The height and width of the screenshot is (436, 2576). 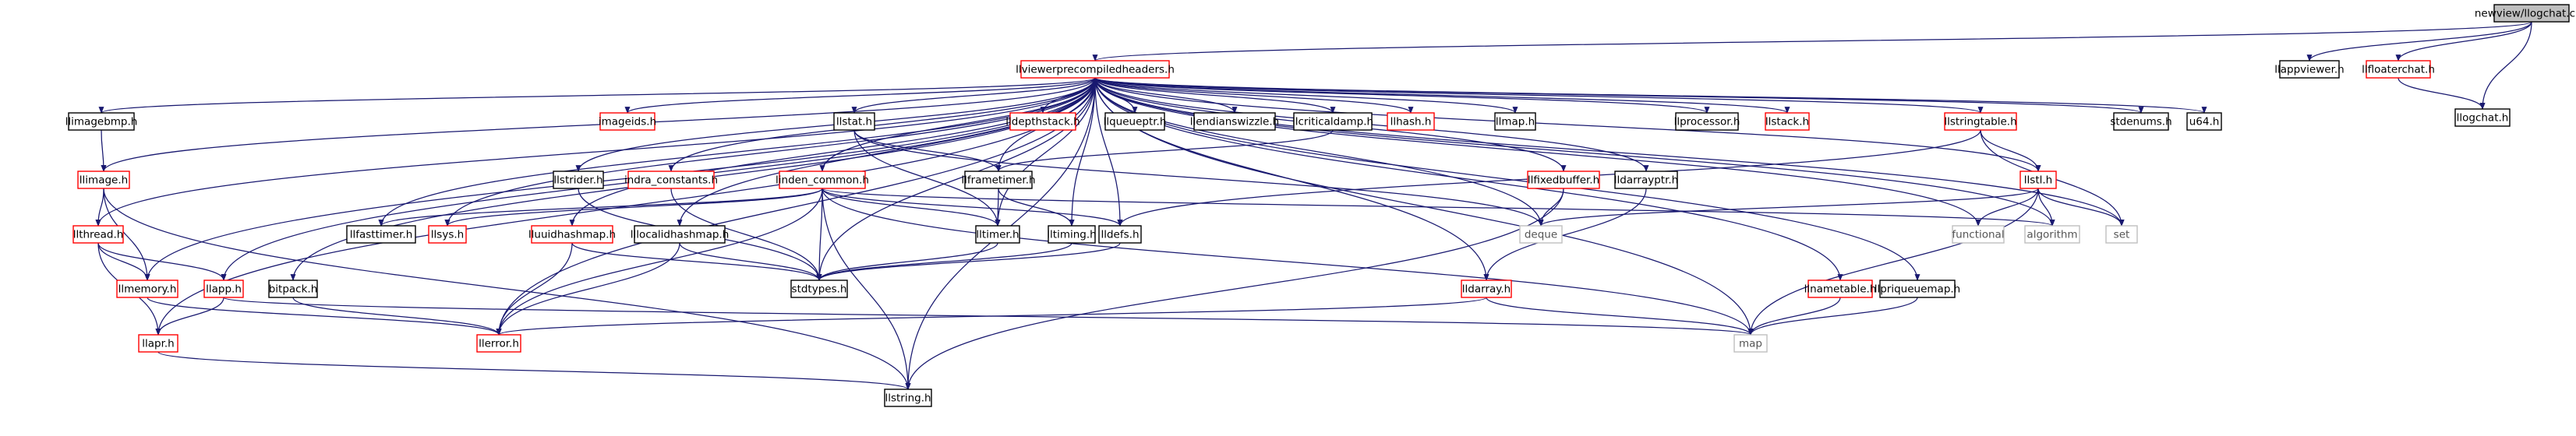 What do you see at coordinates (2122, 235) in the screenshot?
I see `node-label: set` at bounding box center [2122, 235].